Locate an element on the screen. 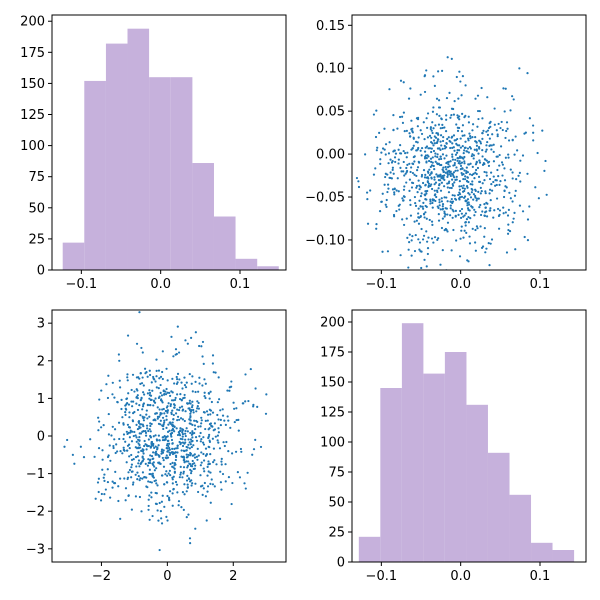 The width and height of the screenshot is (600, 600). x-tick-label: −0.1 is located at coordinates (382, 576).